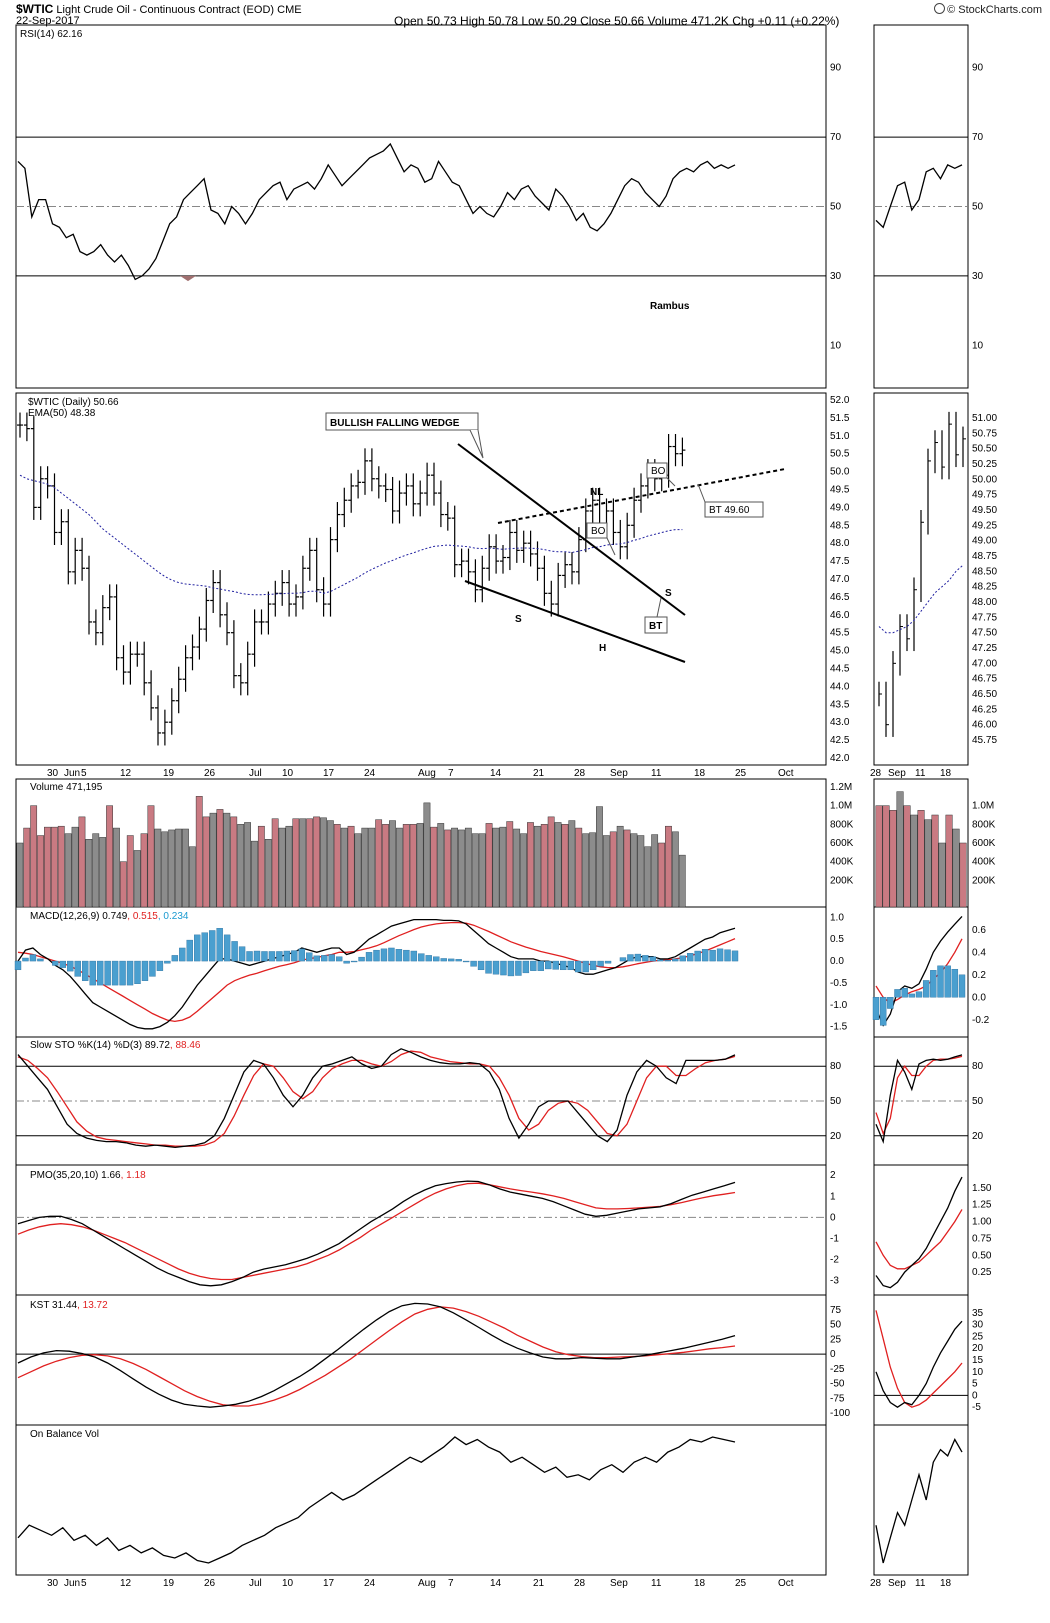  What do you see at coordinates (115, 1045) in the screenshot?
I see `sto-title: Slow STO %K(14) %D(3) 89.72, 88.46` at bounding box center [115, 1045].